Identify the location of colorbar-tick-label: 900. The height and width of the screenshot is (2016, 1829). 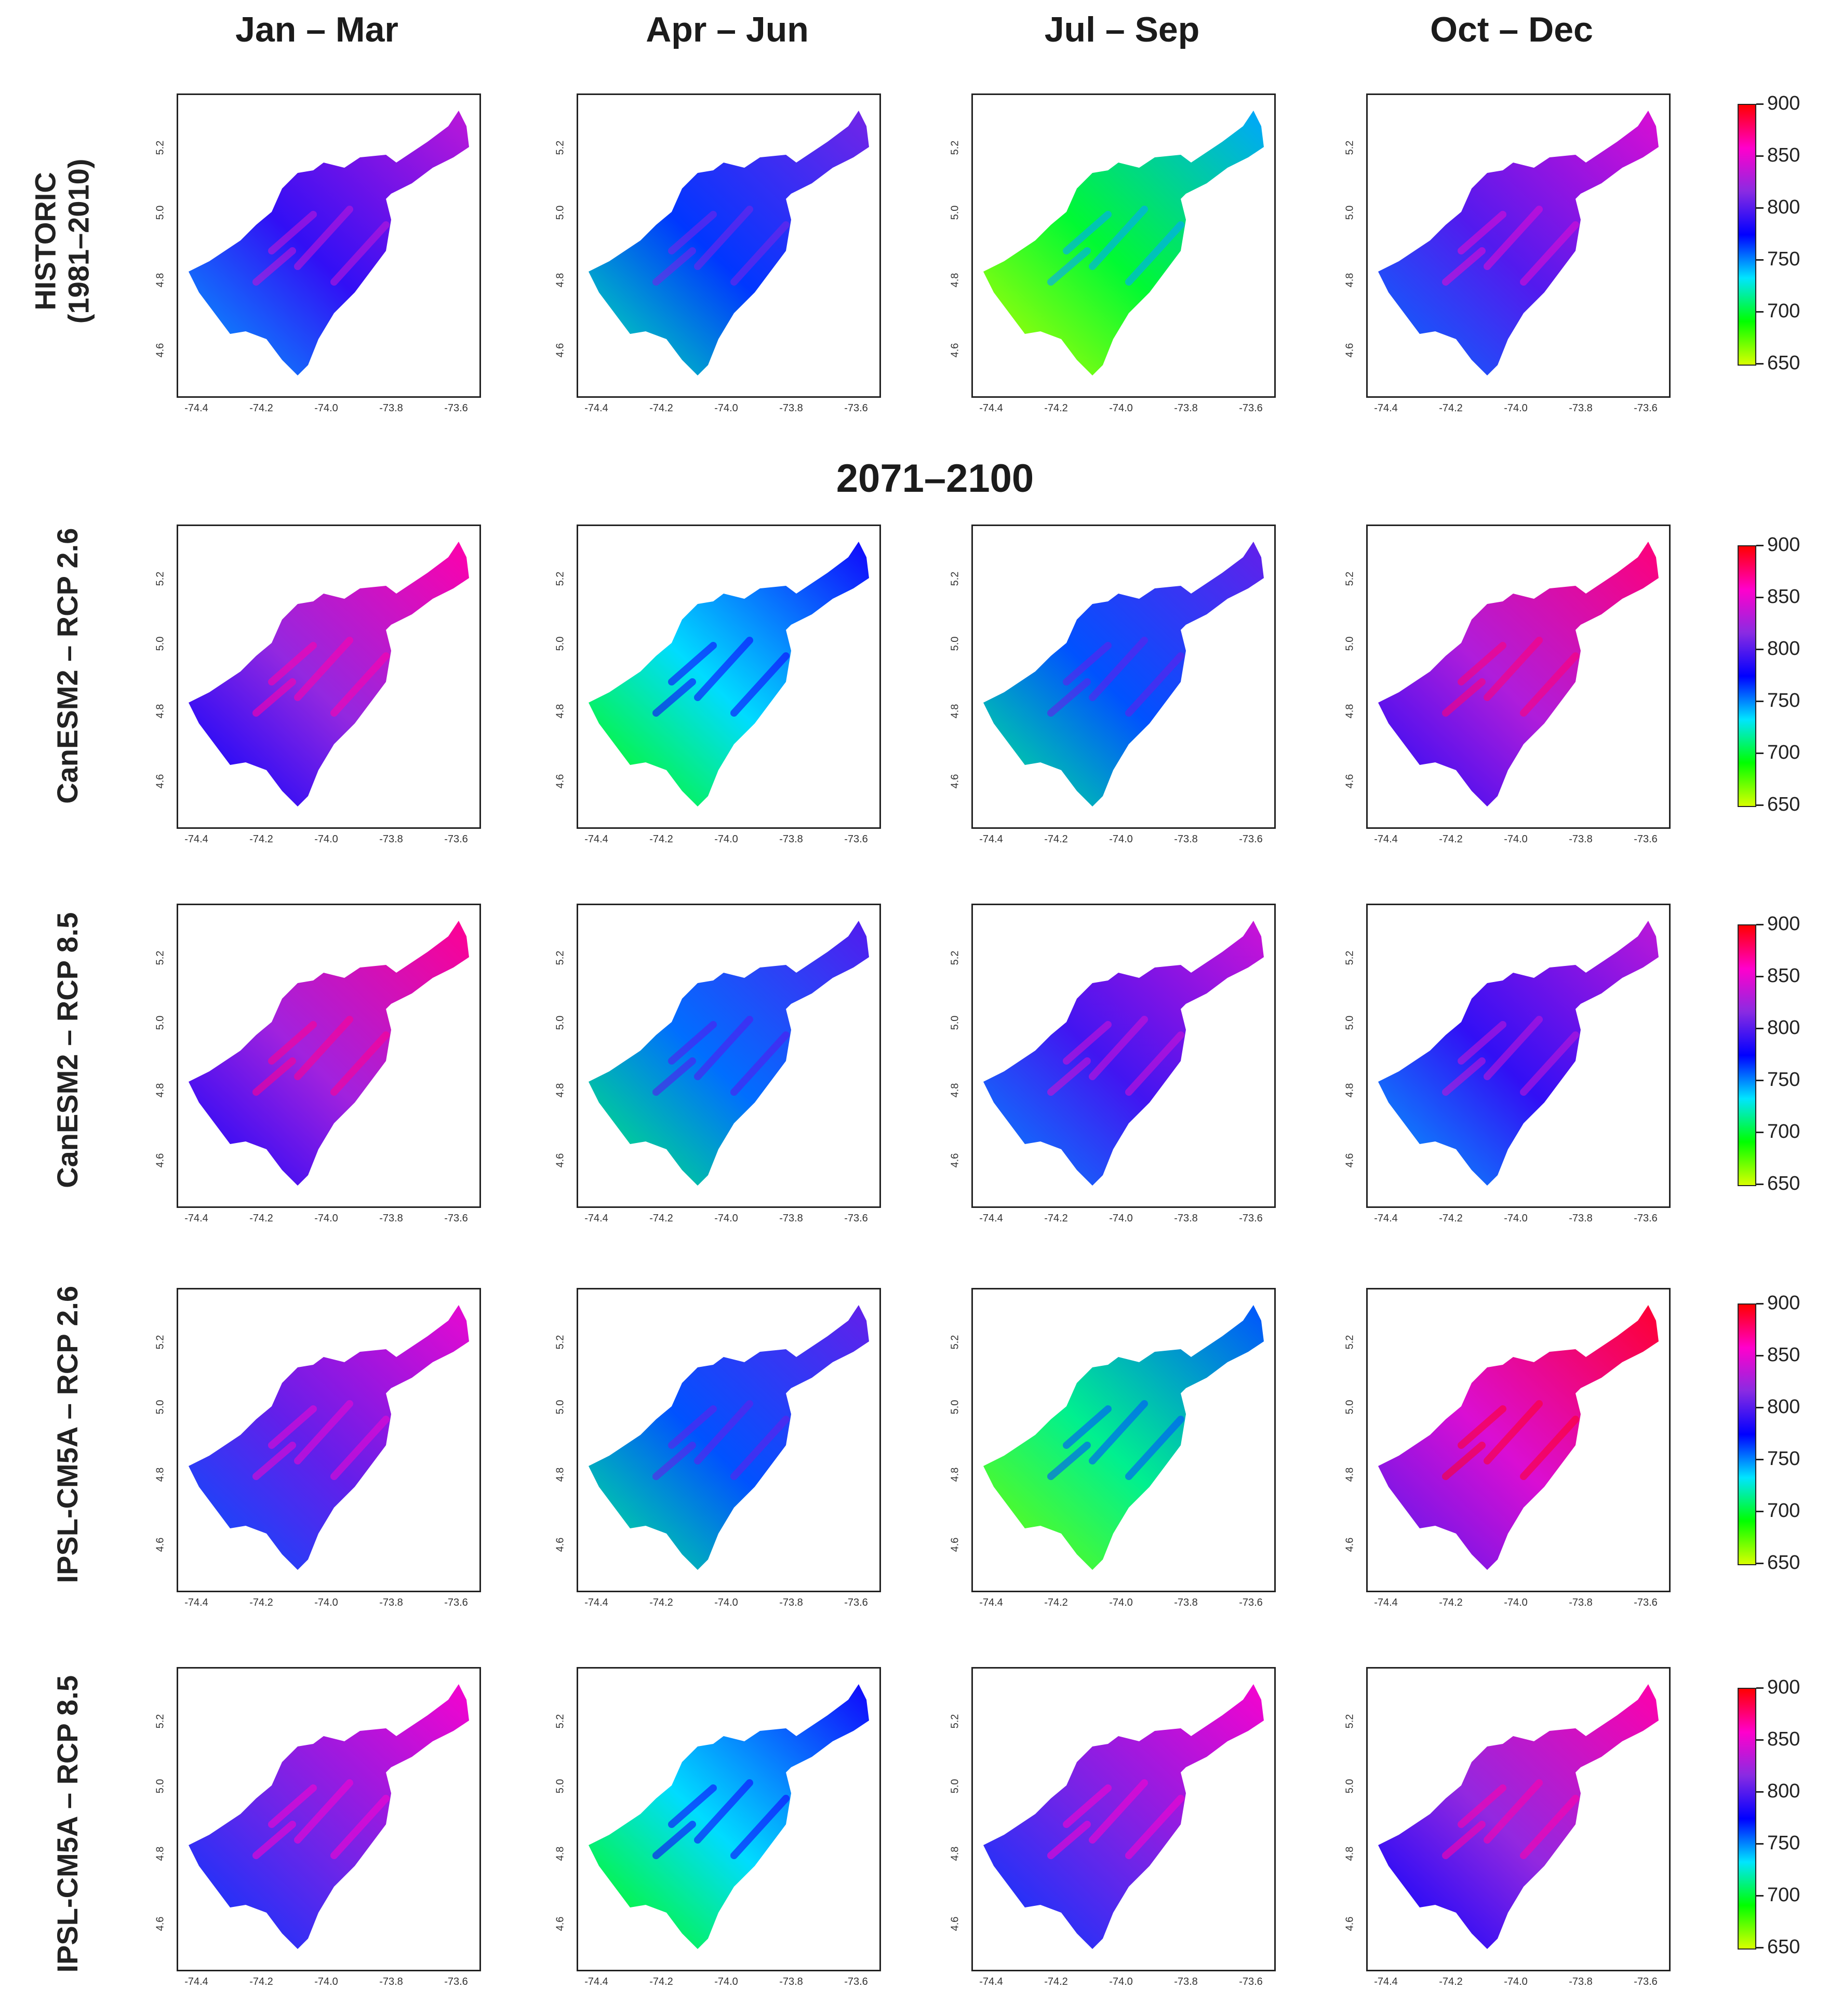
(1783, 1687).